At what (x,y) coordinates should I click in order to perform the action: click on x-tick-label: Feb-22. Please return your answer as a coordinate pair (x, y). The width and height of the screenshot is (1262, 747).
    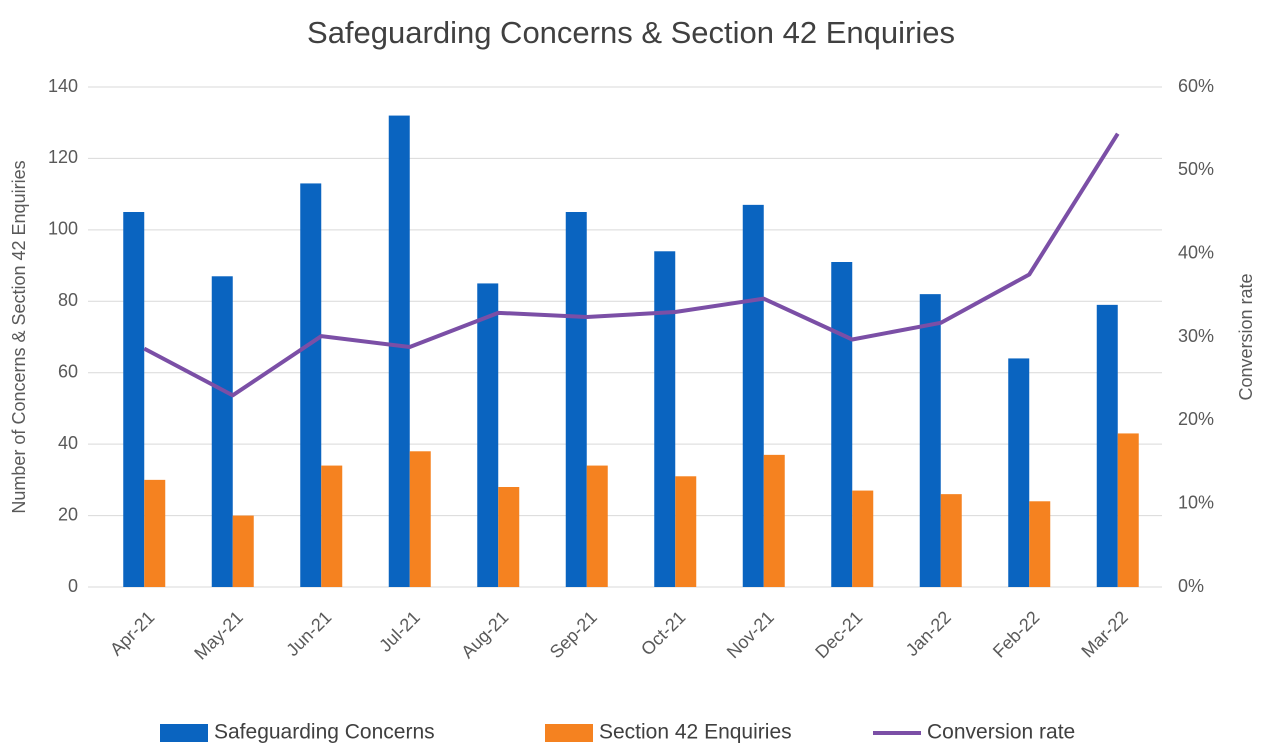
    Looking at the image, I should click on (1016, 634).